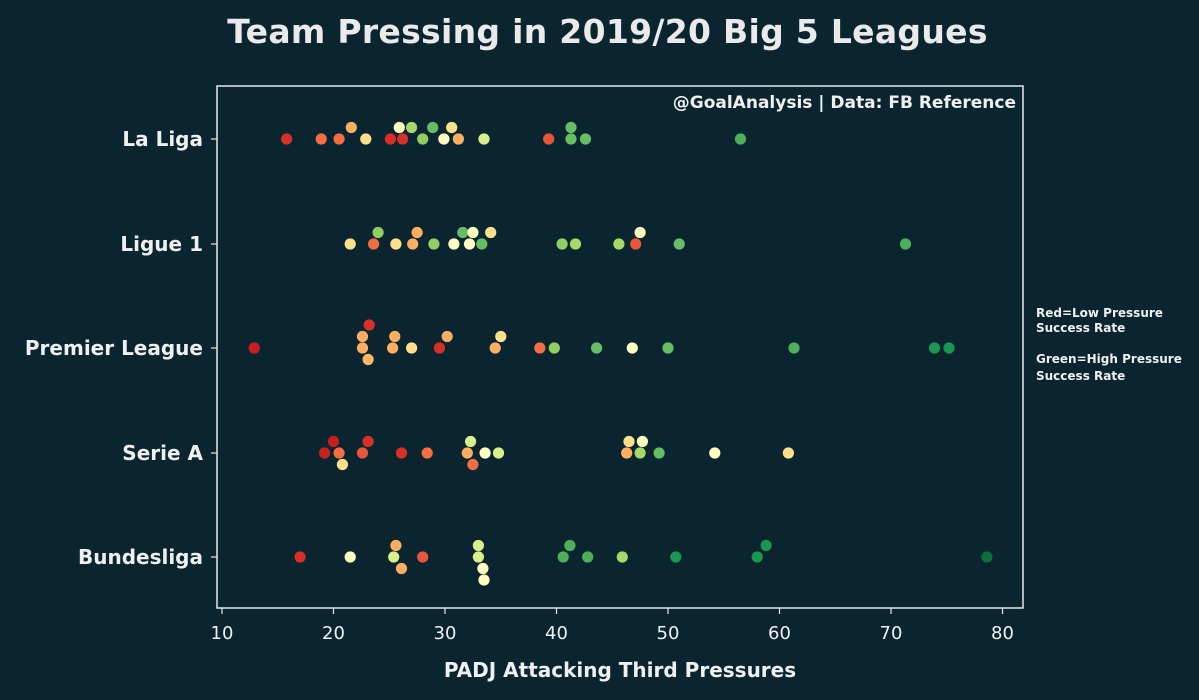 The height and width of the screenshot is (700, 1199). What do you see at coordinates (1109, 359) in the screenshot?
I see `legend-note-line: Green=High Pressure` at bounding box center [1109, 359].